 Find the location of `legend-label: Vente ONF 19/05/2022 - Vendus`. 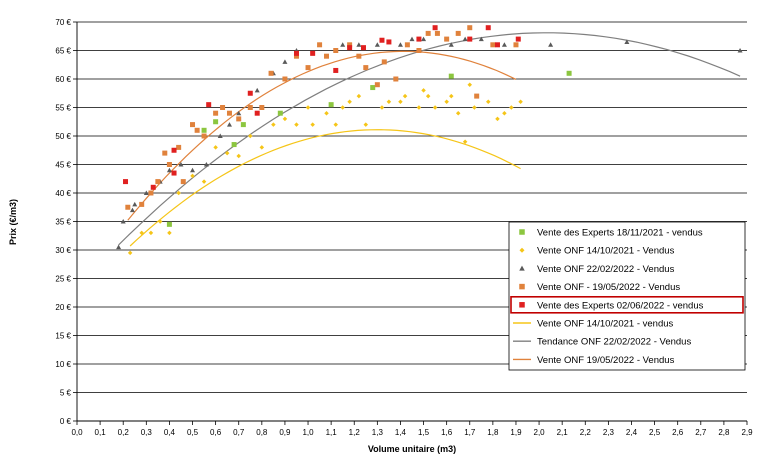

legend-label: Vente ONF 19/05/2022 - Vendus is located at coordinates (606, 360).